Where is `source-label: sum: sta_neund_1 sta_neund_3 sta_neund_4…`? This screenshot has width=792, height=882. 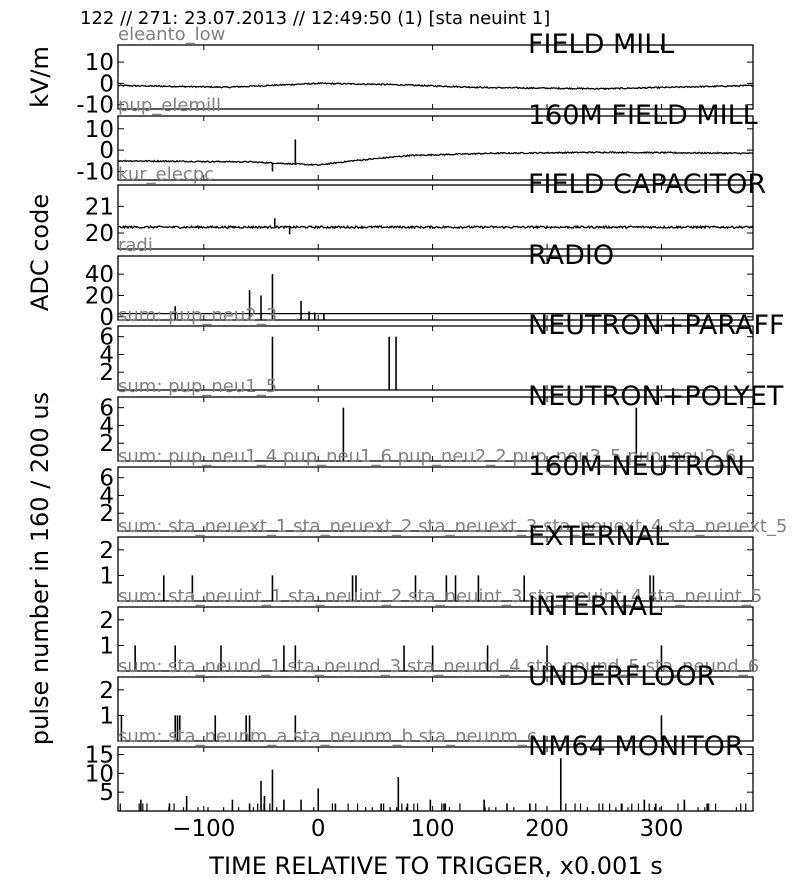 source-label: sum: sta_neund_1 sta_neund_3 sta_neund_4… is located at coordinates (438, 666).